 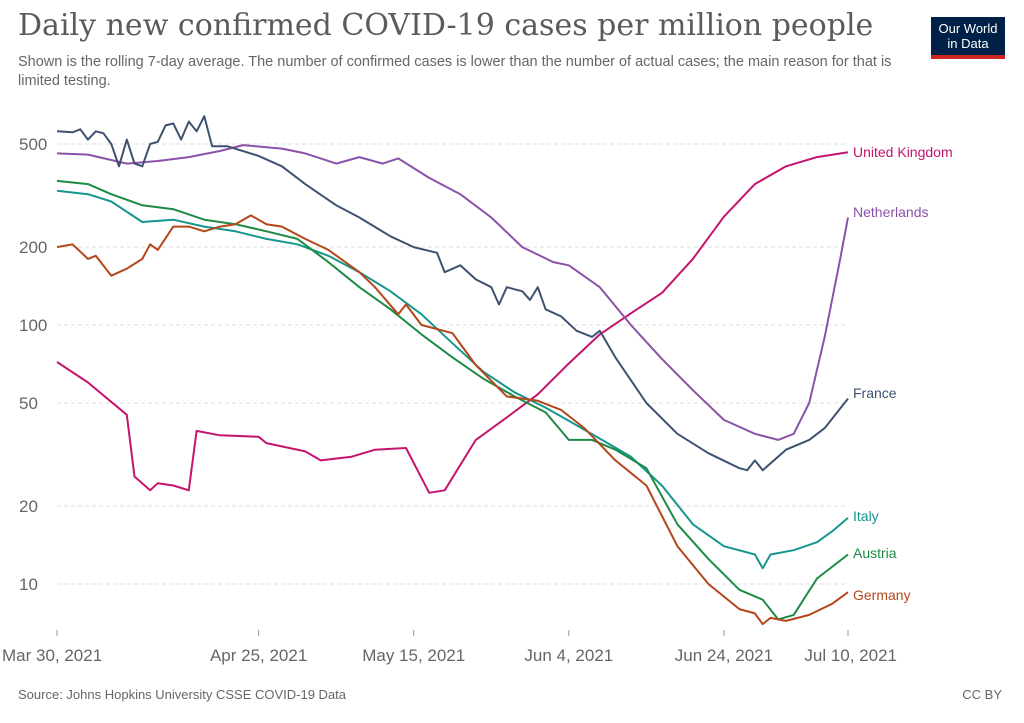 What do you see at coordinates (28, 403) in the screenshot?
I see `y-tick-label-50: 50` at bounding box center [28, 403].